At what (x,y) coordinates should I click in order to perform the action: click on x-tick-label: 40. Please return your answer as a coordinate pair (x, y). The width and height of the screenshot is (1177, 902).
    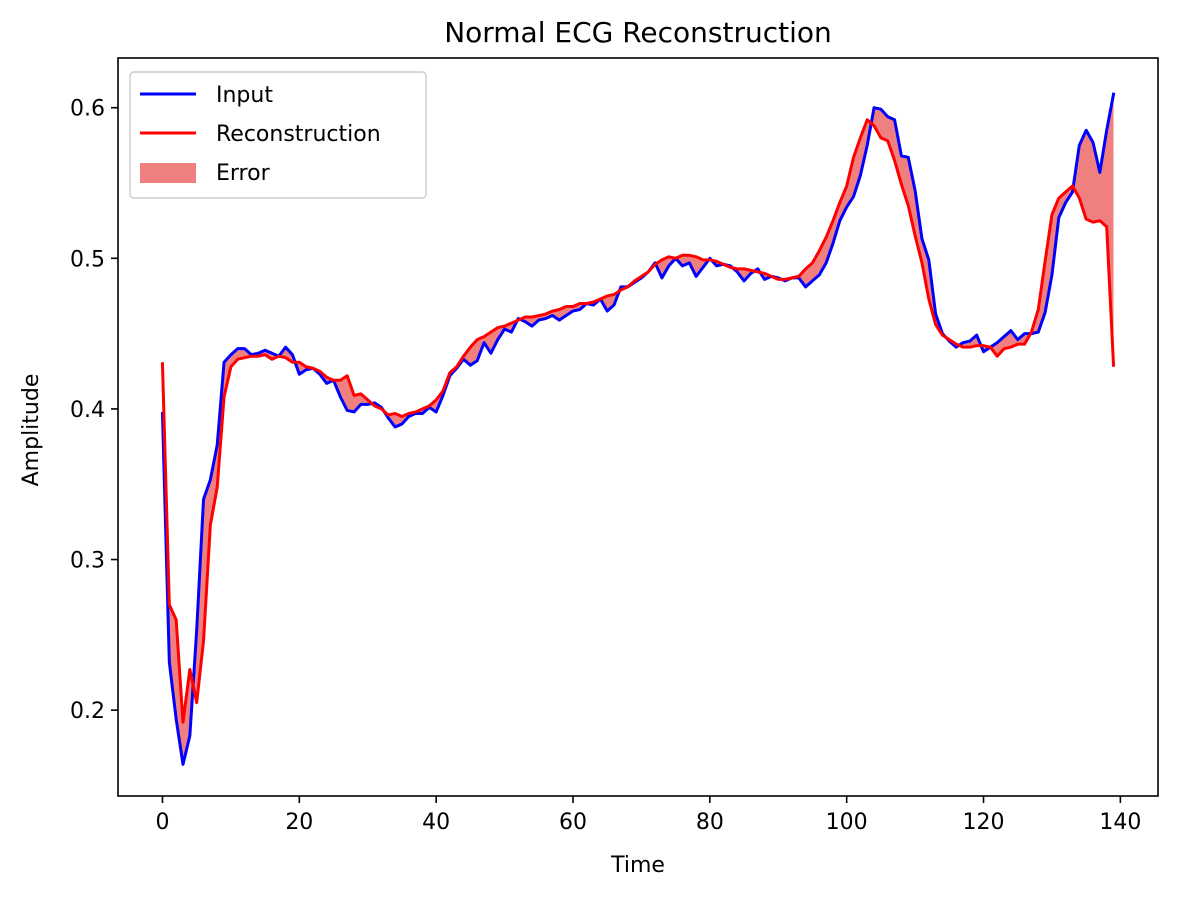
    Looking at the image, I should click on (436, 822).